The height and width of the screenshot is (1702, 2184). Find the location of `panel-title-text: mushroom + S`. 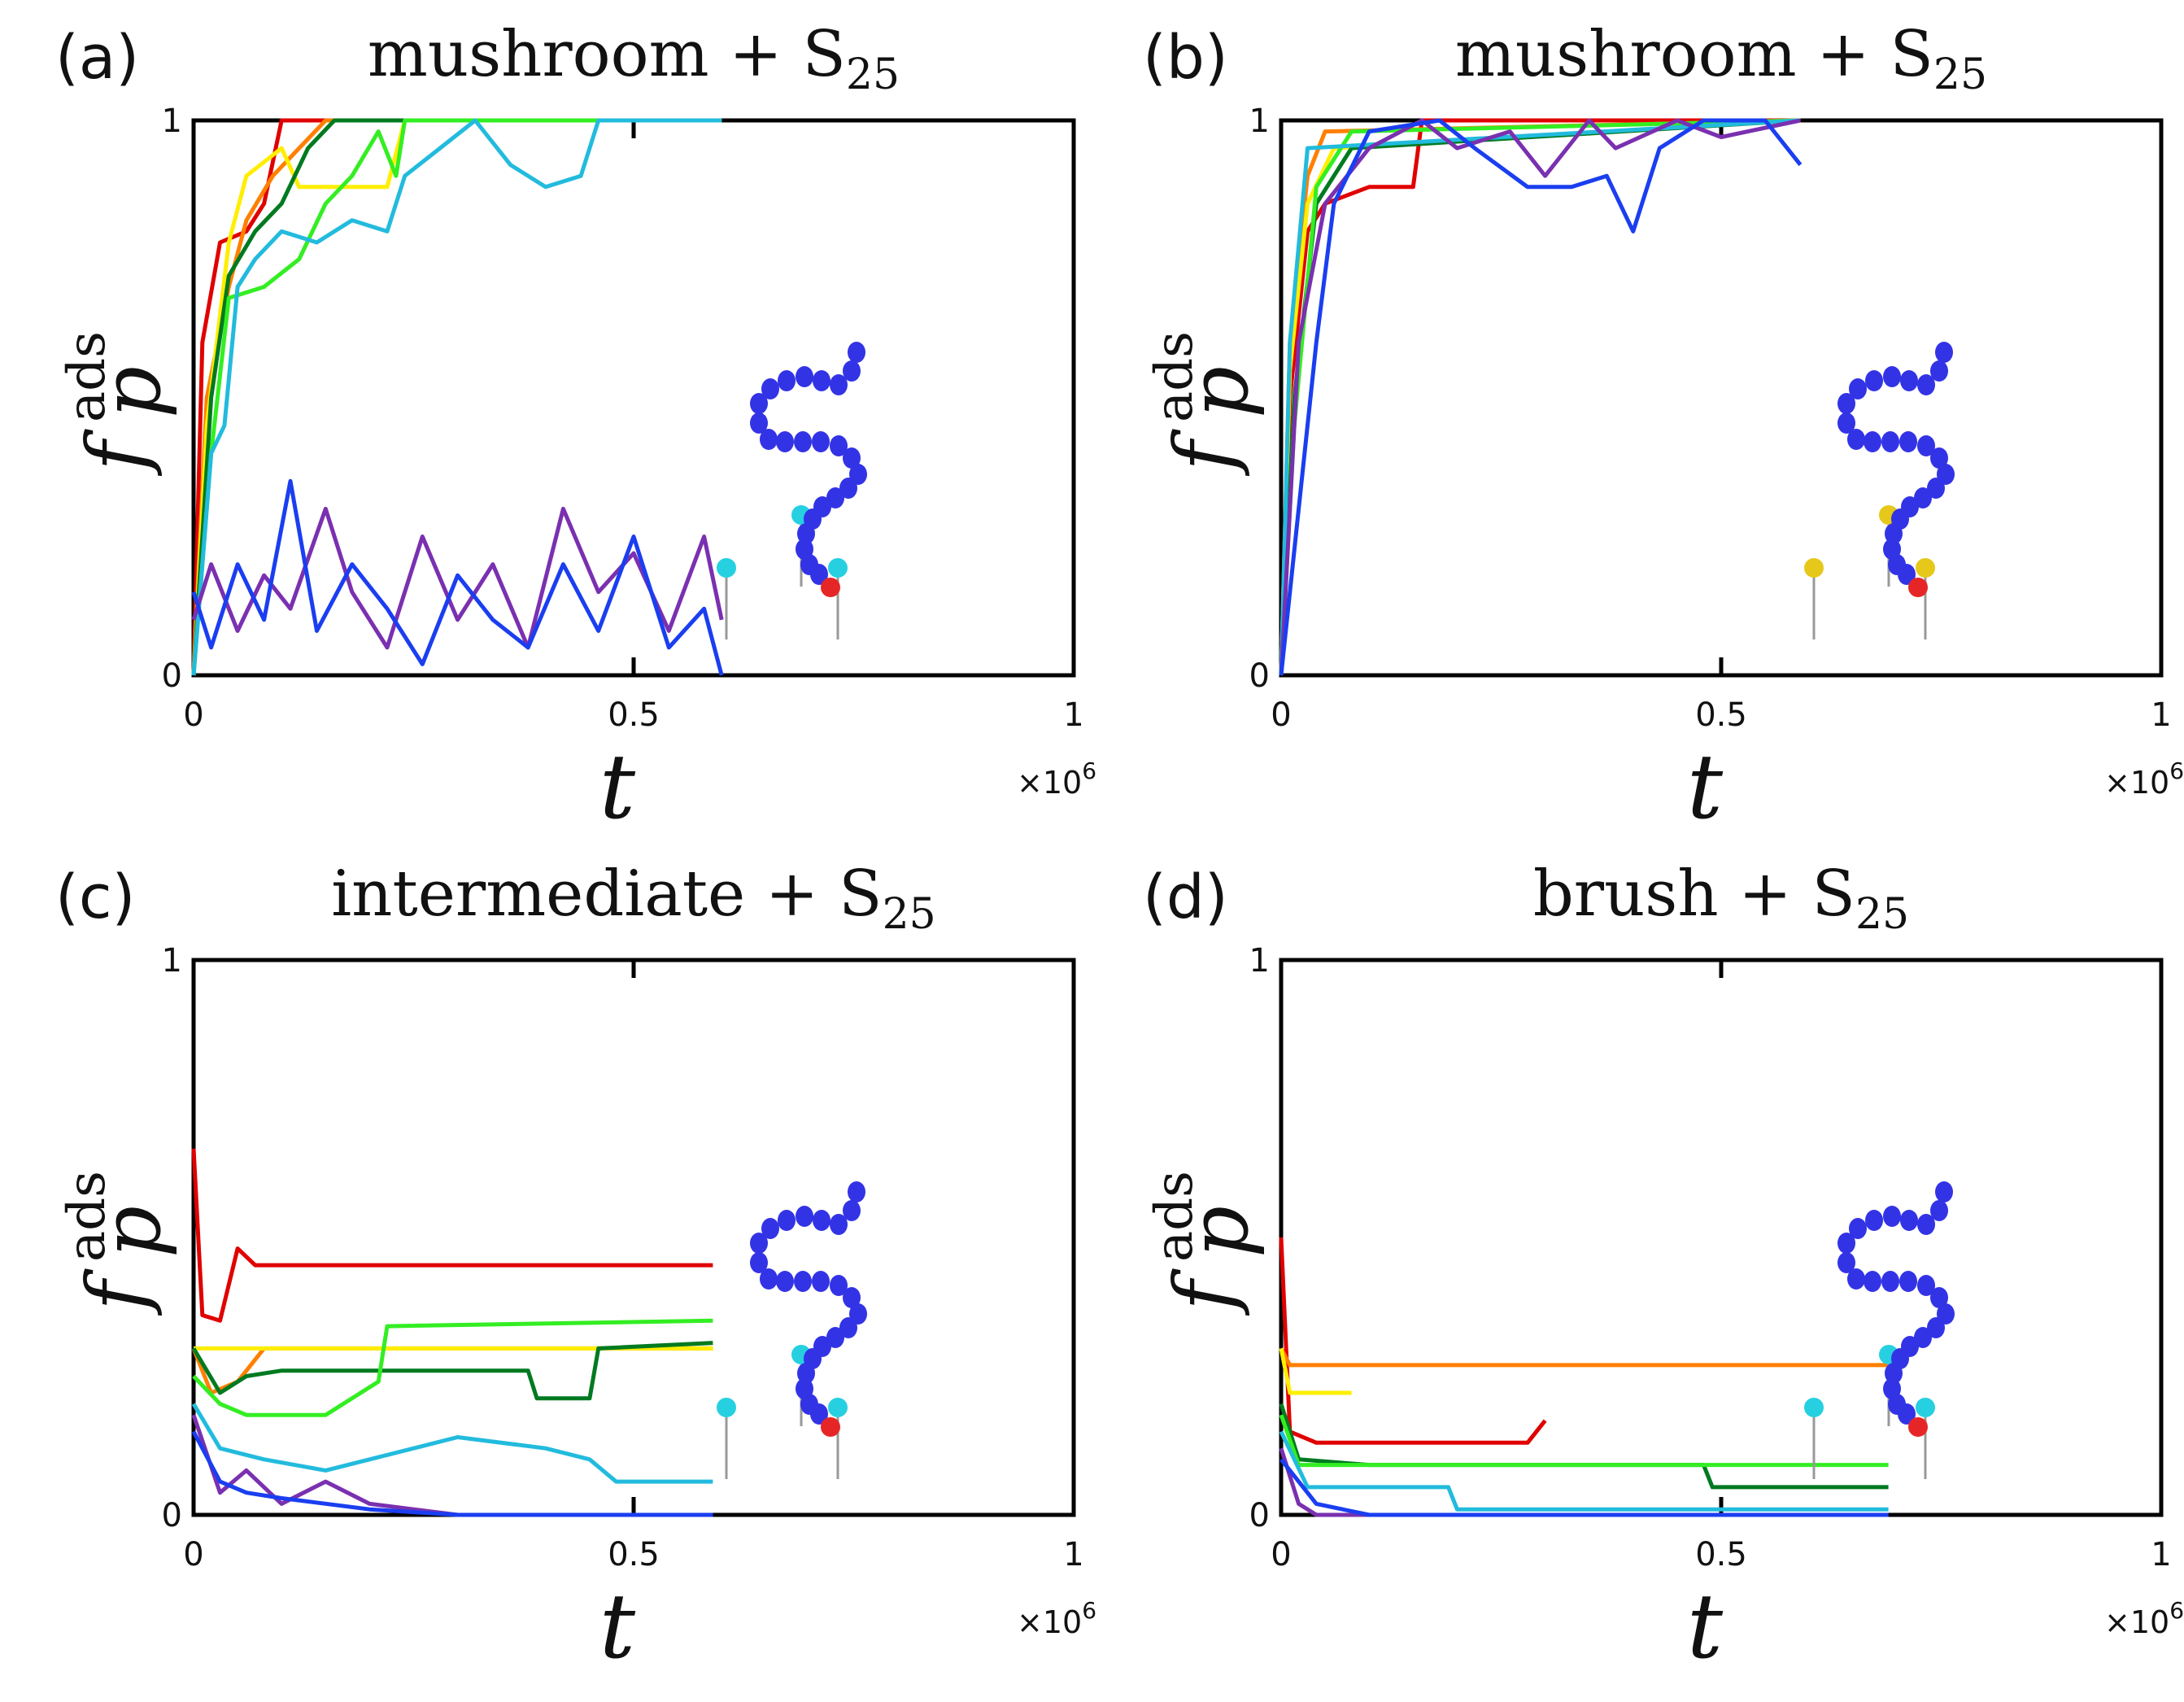

panel-title-text: mushroom + S is located at coordinates (1694, 55).